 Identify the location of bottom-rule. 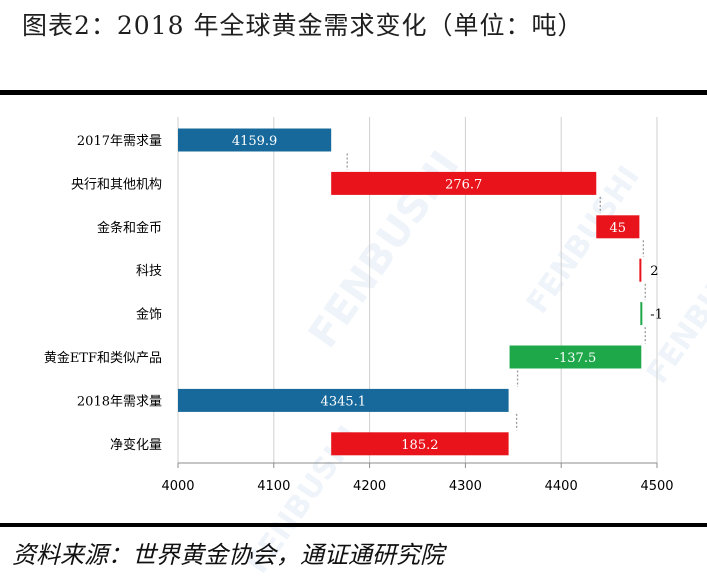
(353, 525).